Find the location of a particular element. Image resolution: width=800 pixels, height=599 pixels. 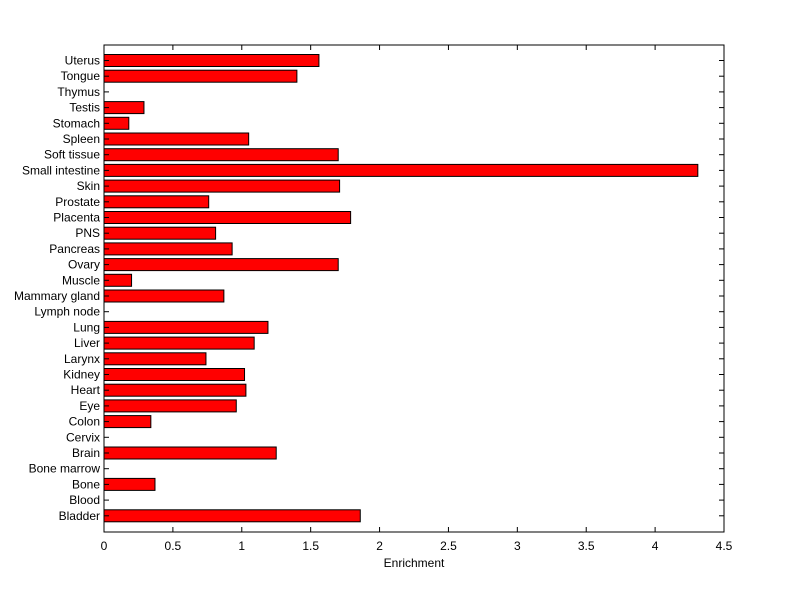

y-tick-label: Soft tissue is located at coordinates (72, 155).